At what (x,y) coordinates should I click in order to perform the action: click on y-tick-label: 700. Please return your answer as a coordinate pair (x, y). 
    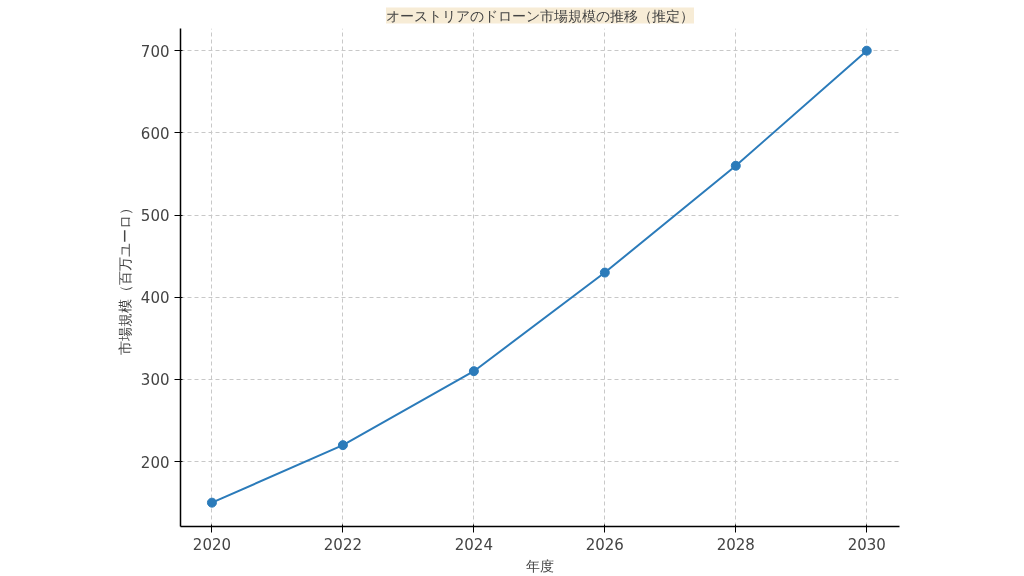
    Looking at the image, I should click on (155, 51).